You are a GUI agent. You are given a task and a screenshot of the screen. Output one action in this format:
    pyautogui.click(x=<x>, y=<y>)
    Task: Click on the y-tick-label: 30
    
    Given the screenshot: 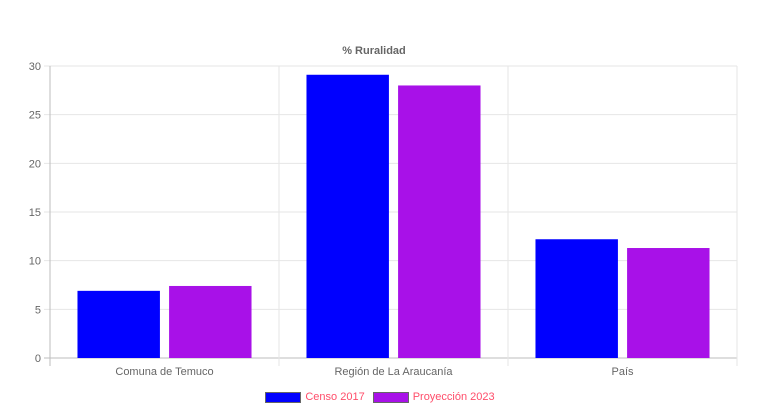 What is the action you would take?
    pyautogui.click(x=35, y=67)
    